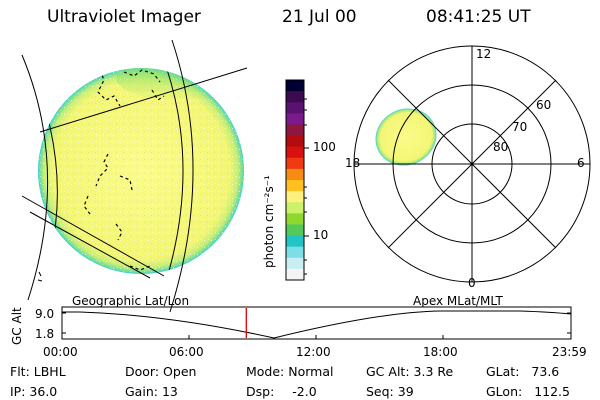 The width and height of the screenshot is (600, 400). I want to click on status-glat: GLat: 73.6, so click(523, 371).